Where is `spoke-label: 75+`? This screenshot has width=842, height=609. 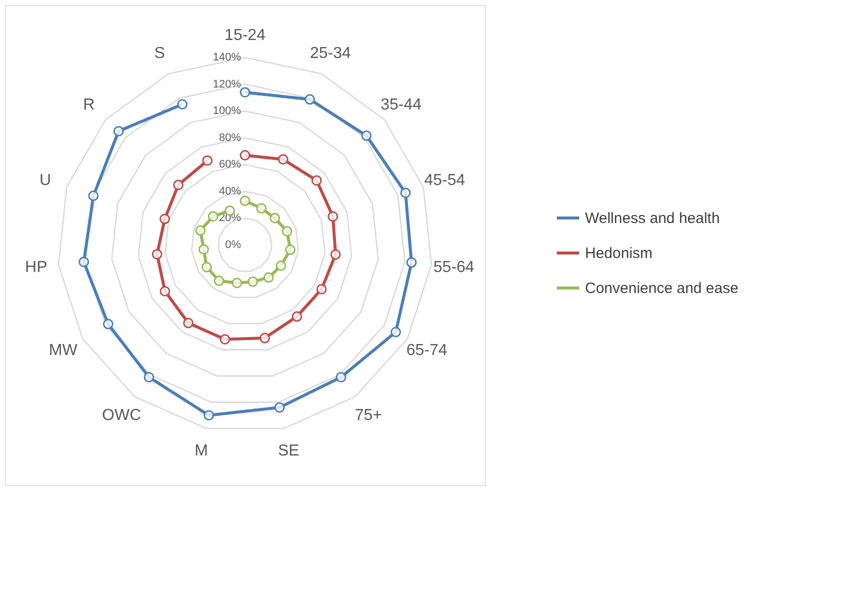 spoke-label: 75+ is located at coordinates (368, 415).